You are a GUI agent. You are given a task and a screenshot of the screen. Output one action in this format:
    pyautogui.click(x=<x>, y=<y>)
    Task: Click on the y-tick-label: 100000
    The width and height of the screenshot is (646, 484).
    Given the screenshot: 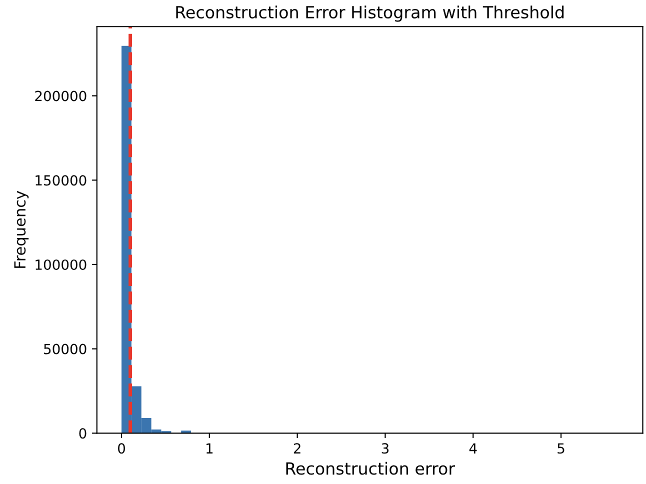 What is the action you would take?
    pyautogui.click(x=61, y=264)
    